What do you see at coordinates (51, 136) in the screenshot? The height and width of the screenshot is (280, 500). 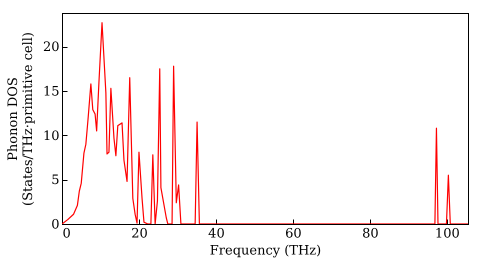 I see `y-tick-label: 10` at bounding box center [51, 136].